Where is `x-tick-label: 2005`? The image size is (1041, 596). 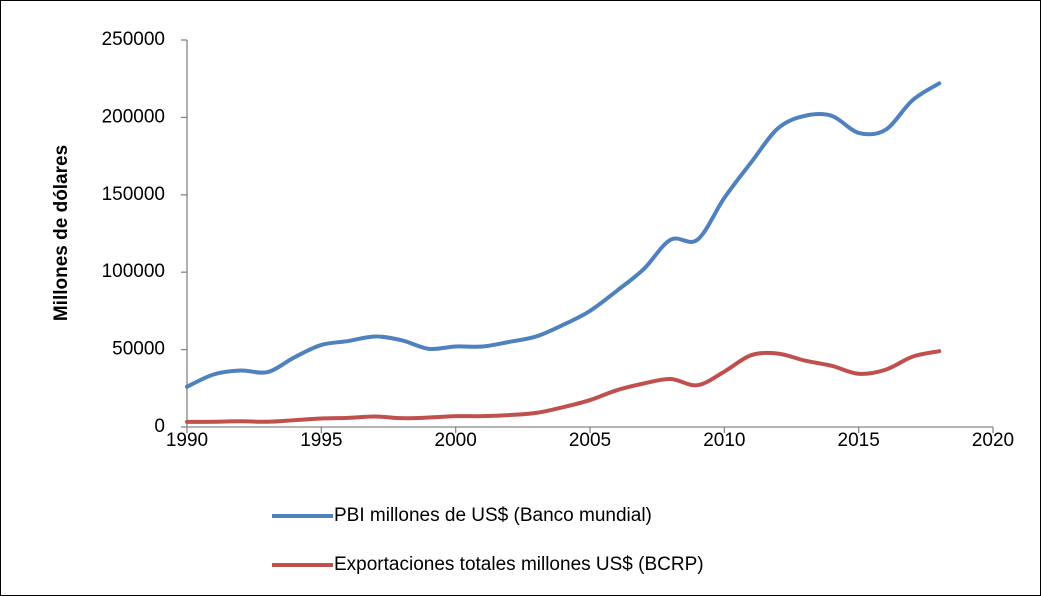
x-tick-label: 2005 is located at coordinates (590, 440).